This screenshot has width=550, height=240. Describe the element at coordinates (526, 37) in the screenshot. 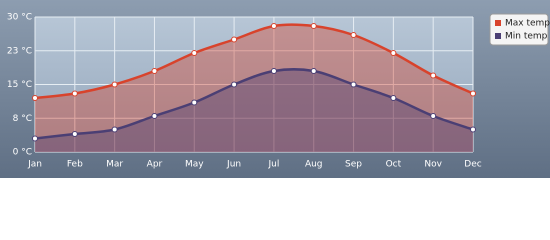

I see `legend-label: Min temp` at that location.